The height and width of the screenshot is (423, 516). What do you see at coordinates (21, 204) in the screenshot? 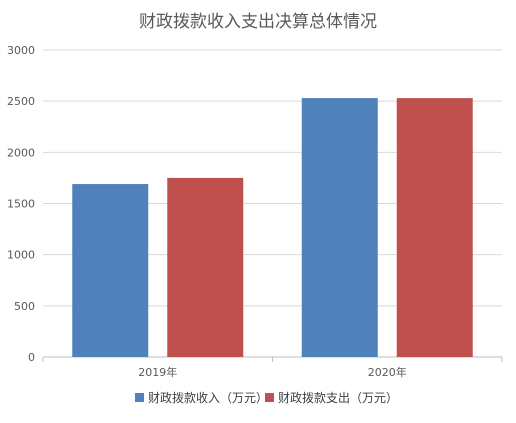
I see `y-tick-label: 1500` at bounding box center [21, 204].